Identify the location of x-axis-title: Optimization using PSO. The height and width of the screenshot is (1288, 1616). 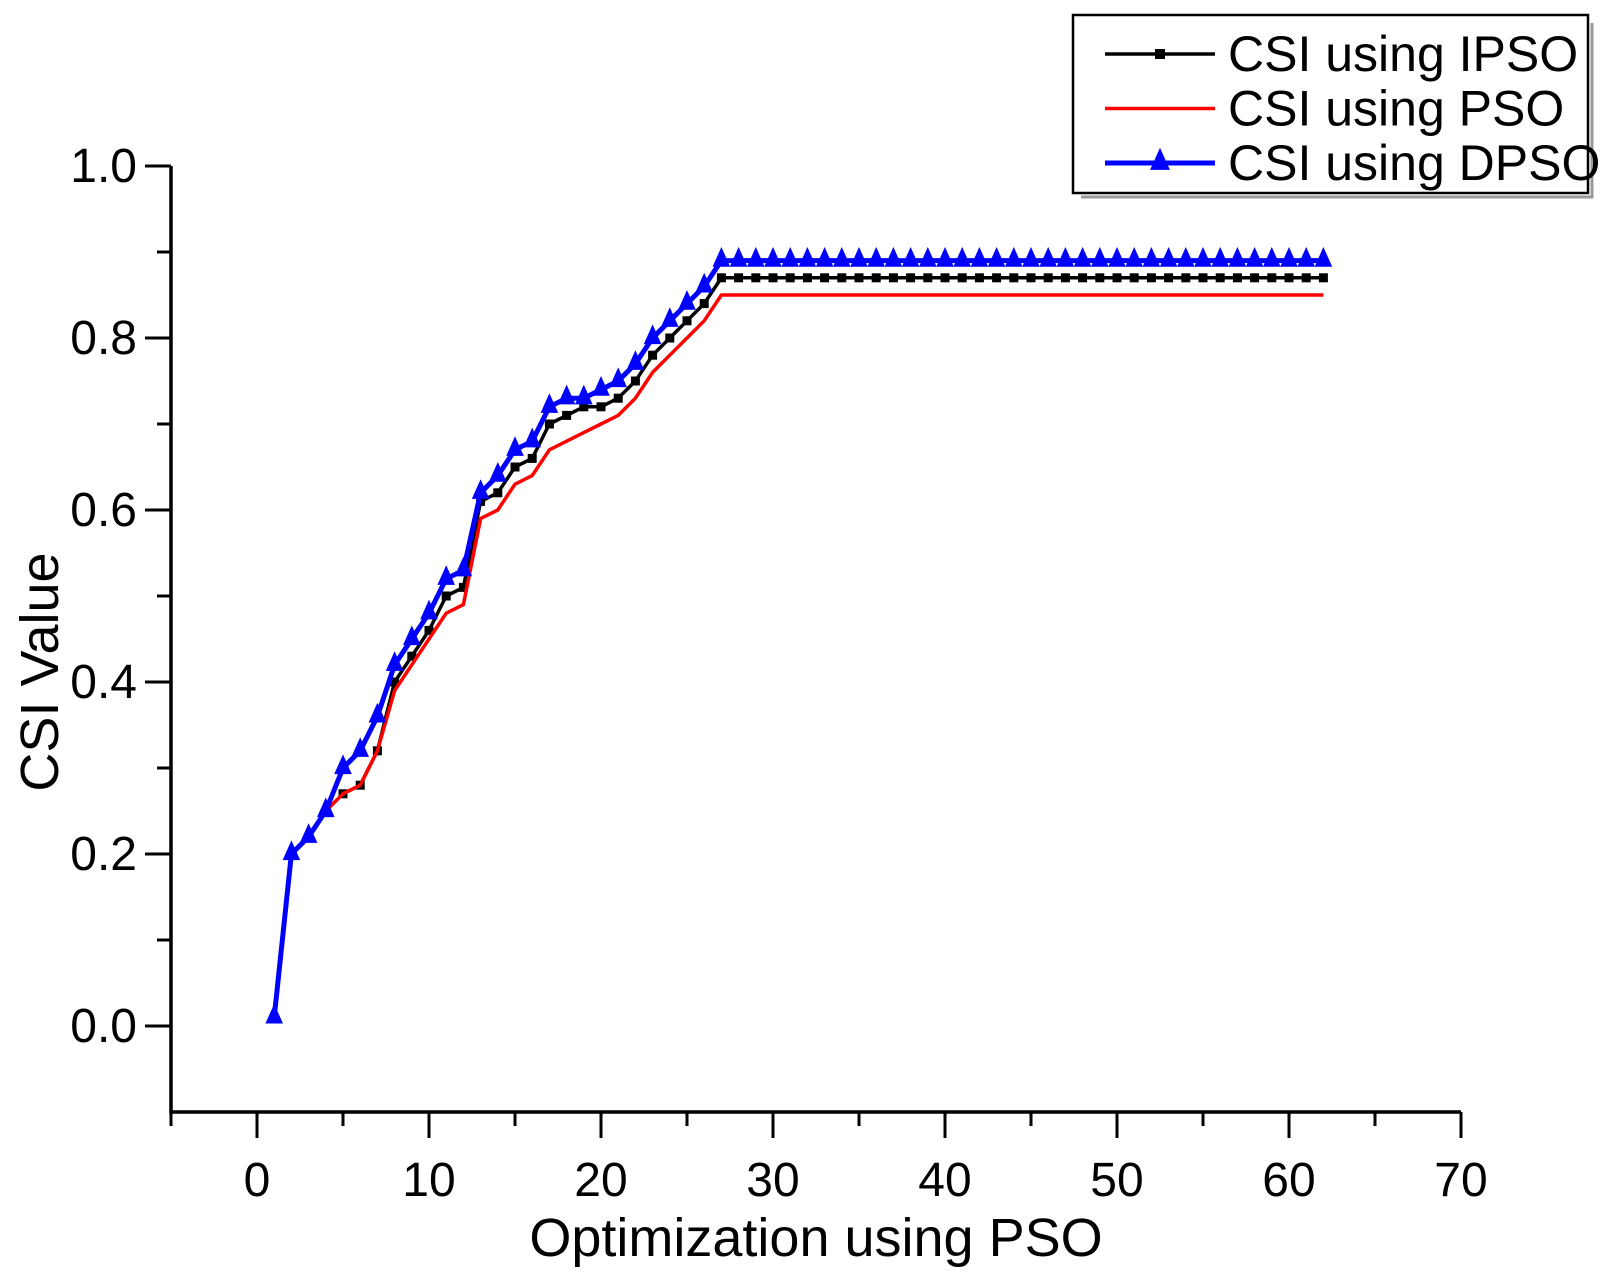
(815, 1238).